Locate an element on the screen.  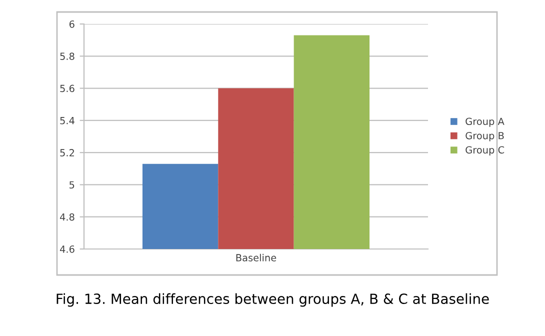
y-tick-label: 5 is located at coordinates (72, 185).